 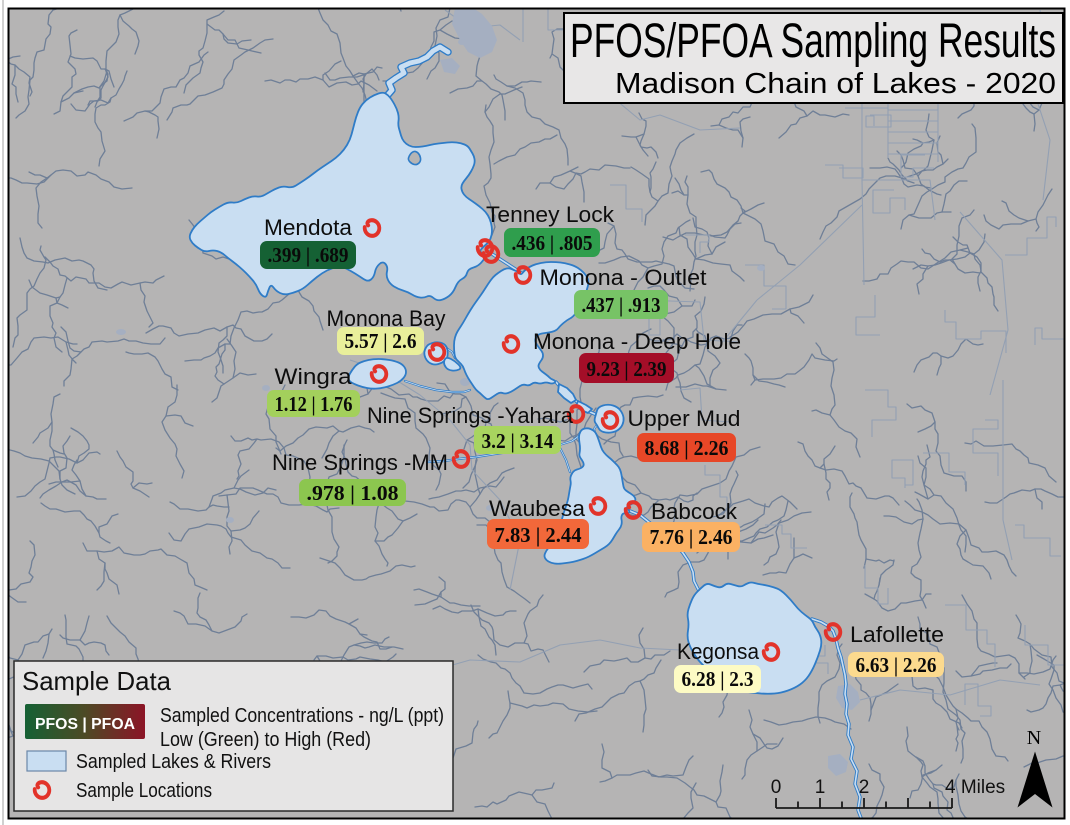 What do you see at coordinates (85, 724) in the screenshot?
I see `svg-text: PFOS | PFOA` at bounding box center [85, 724].